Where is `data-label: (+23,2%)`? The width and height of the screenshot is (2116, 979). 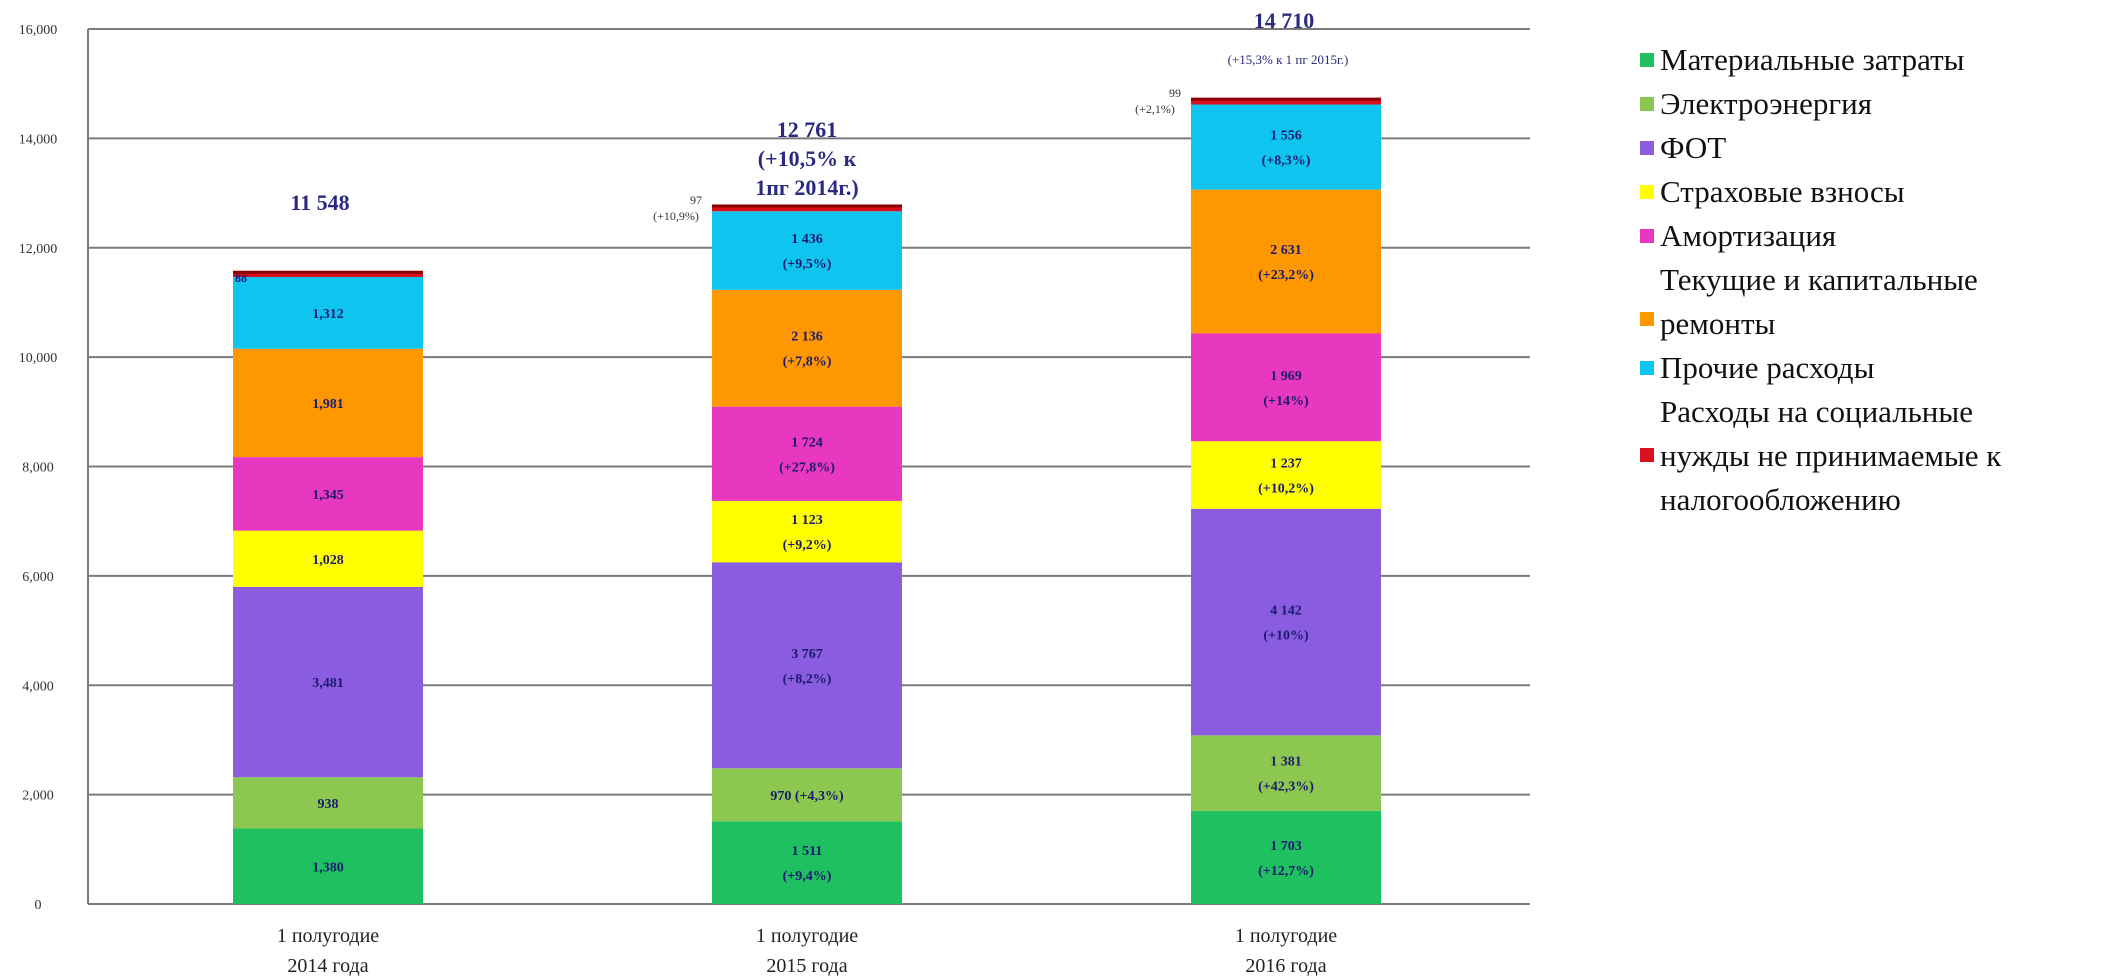
data-label: (+23,2%) is located at coordinates (1286, 275).